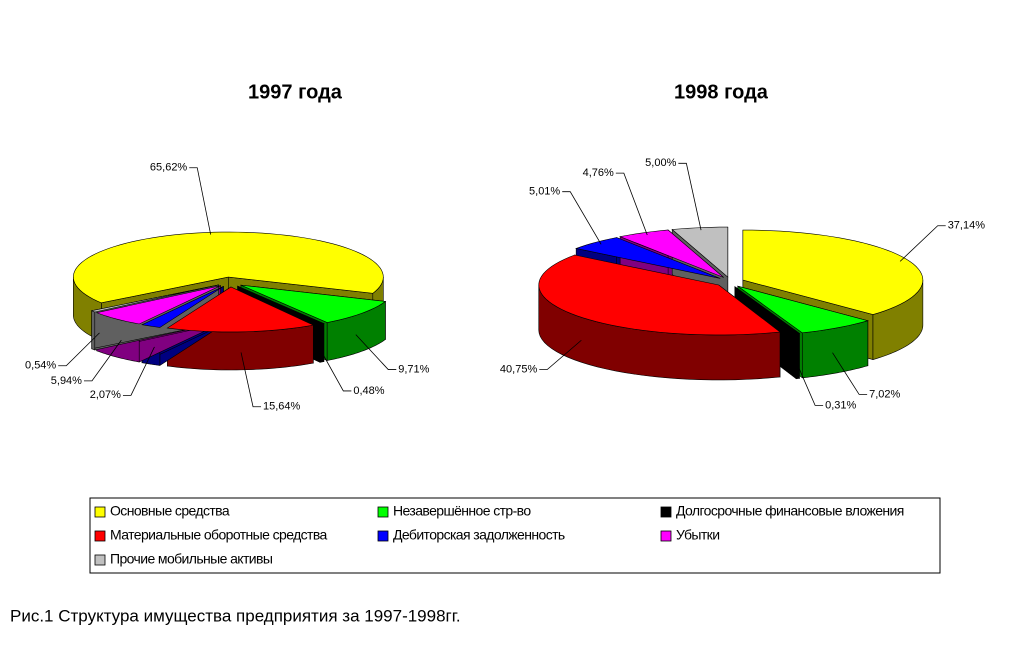  What do you see at coordinates (105, 395) in the screenshot?
I see `data-label: 2,07%` at bounding box center [105, 395].